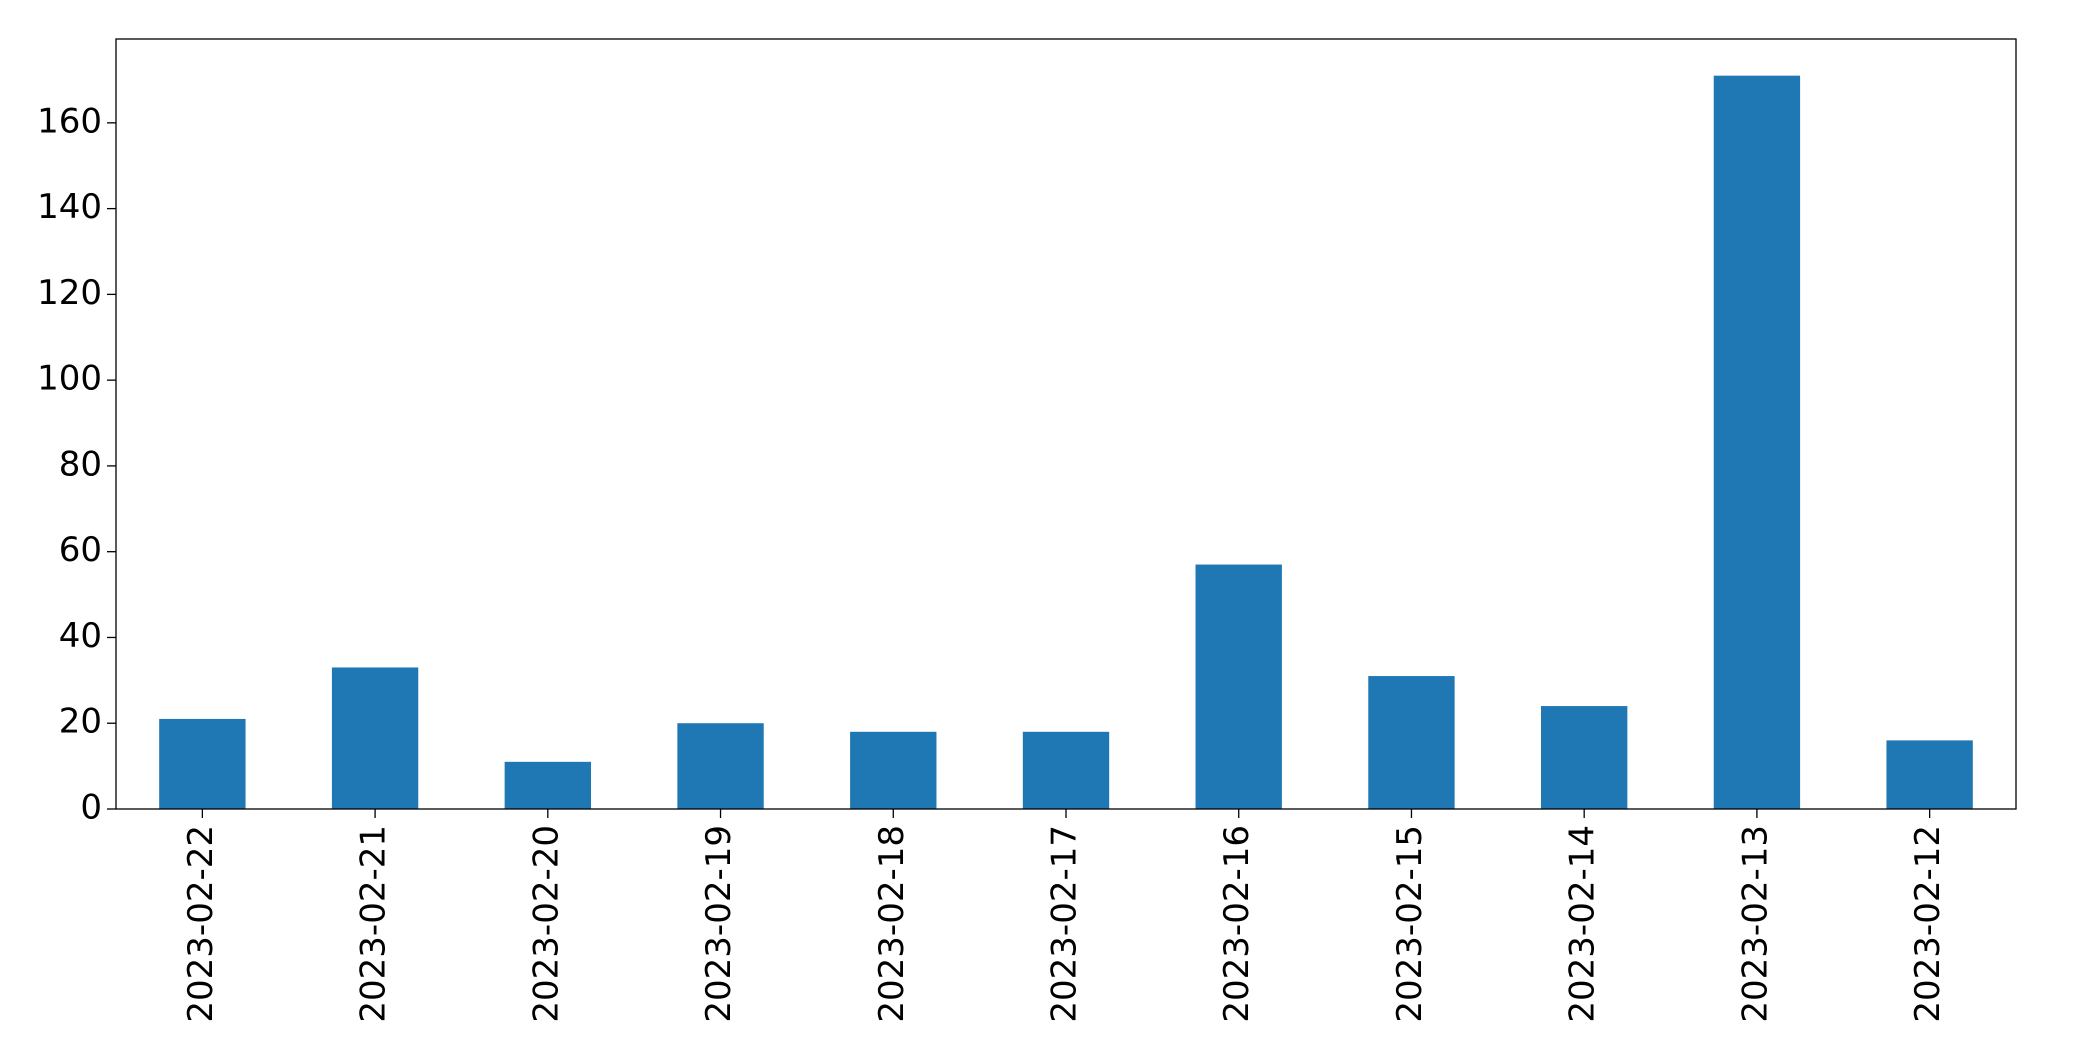 Image resolution: width=2093 pixels, height=1061 pixels. I want to click on x-tick-label: 2023-02-14, so click(1583, 924).